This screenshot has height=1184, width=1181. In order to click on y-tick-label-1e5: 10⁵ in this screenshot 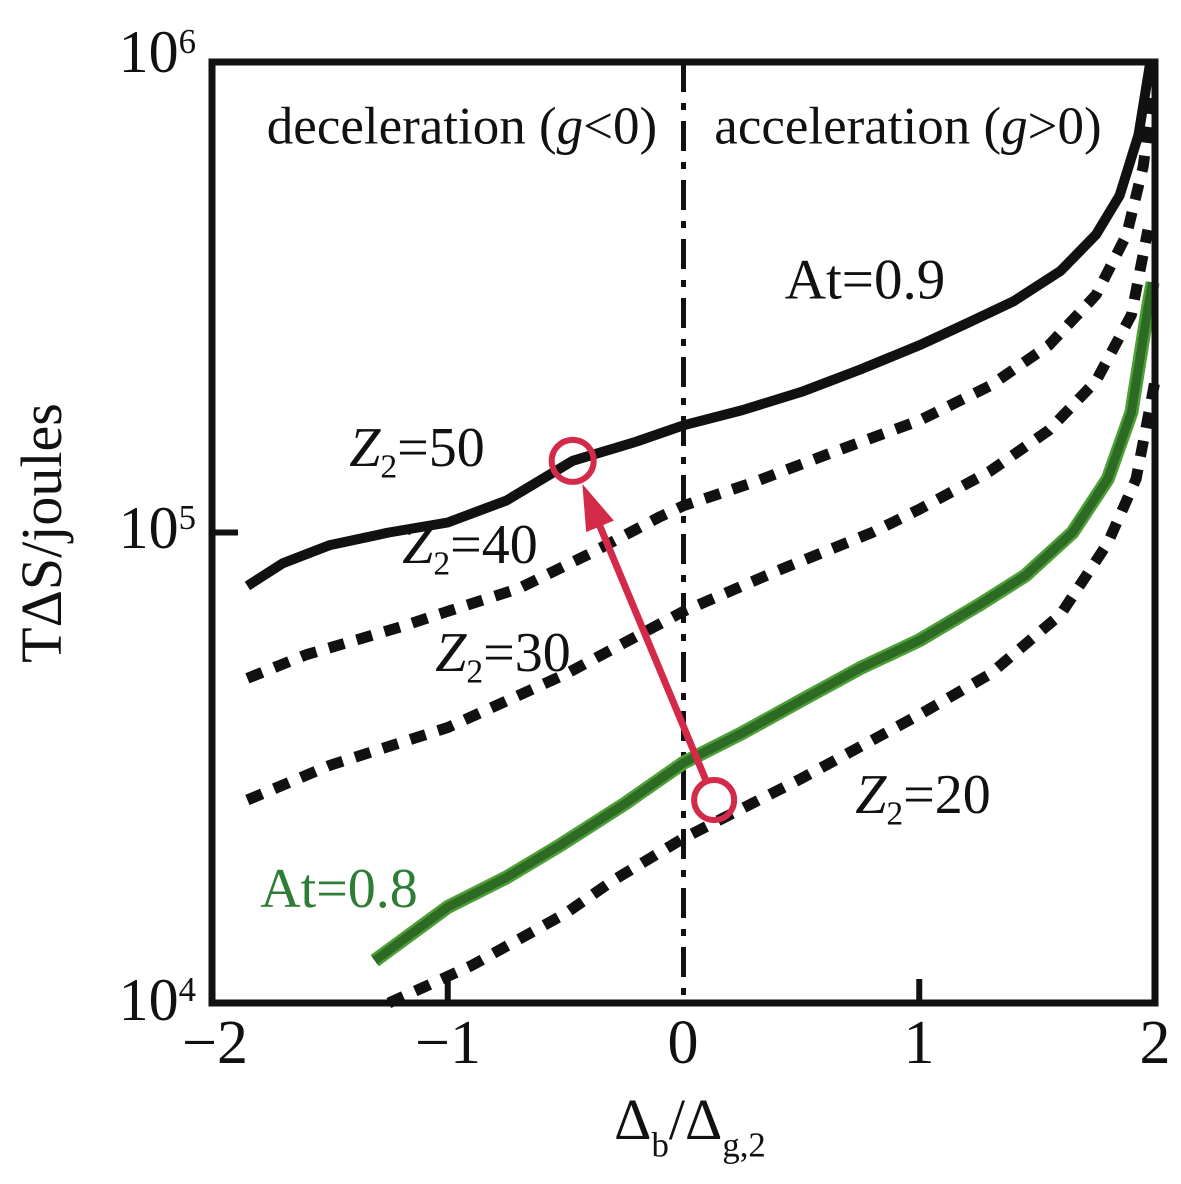, I will do `click(157, 528)`.